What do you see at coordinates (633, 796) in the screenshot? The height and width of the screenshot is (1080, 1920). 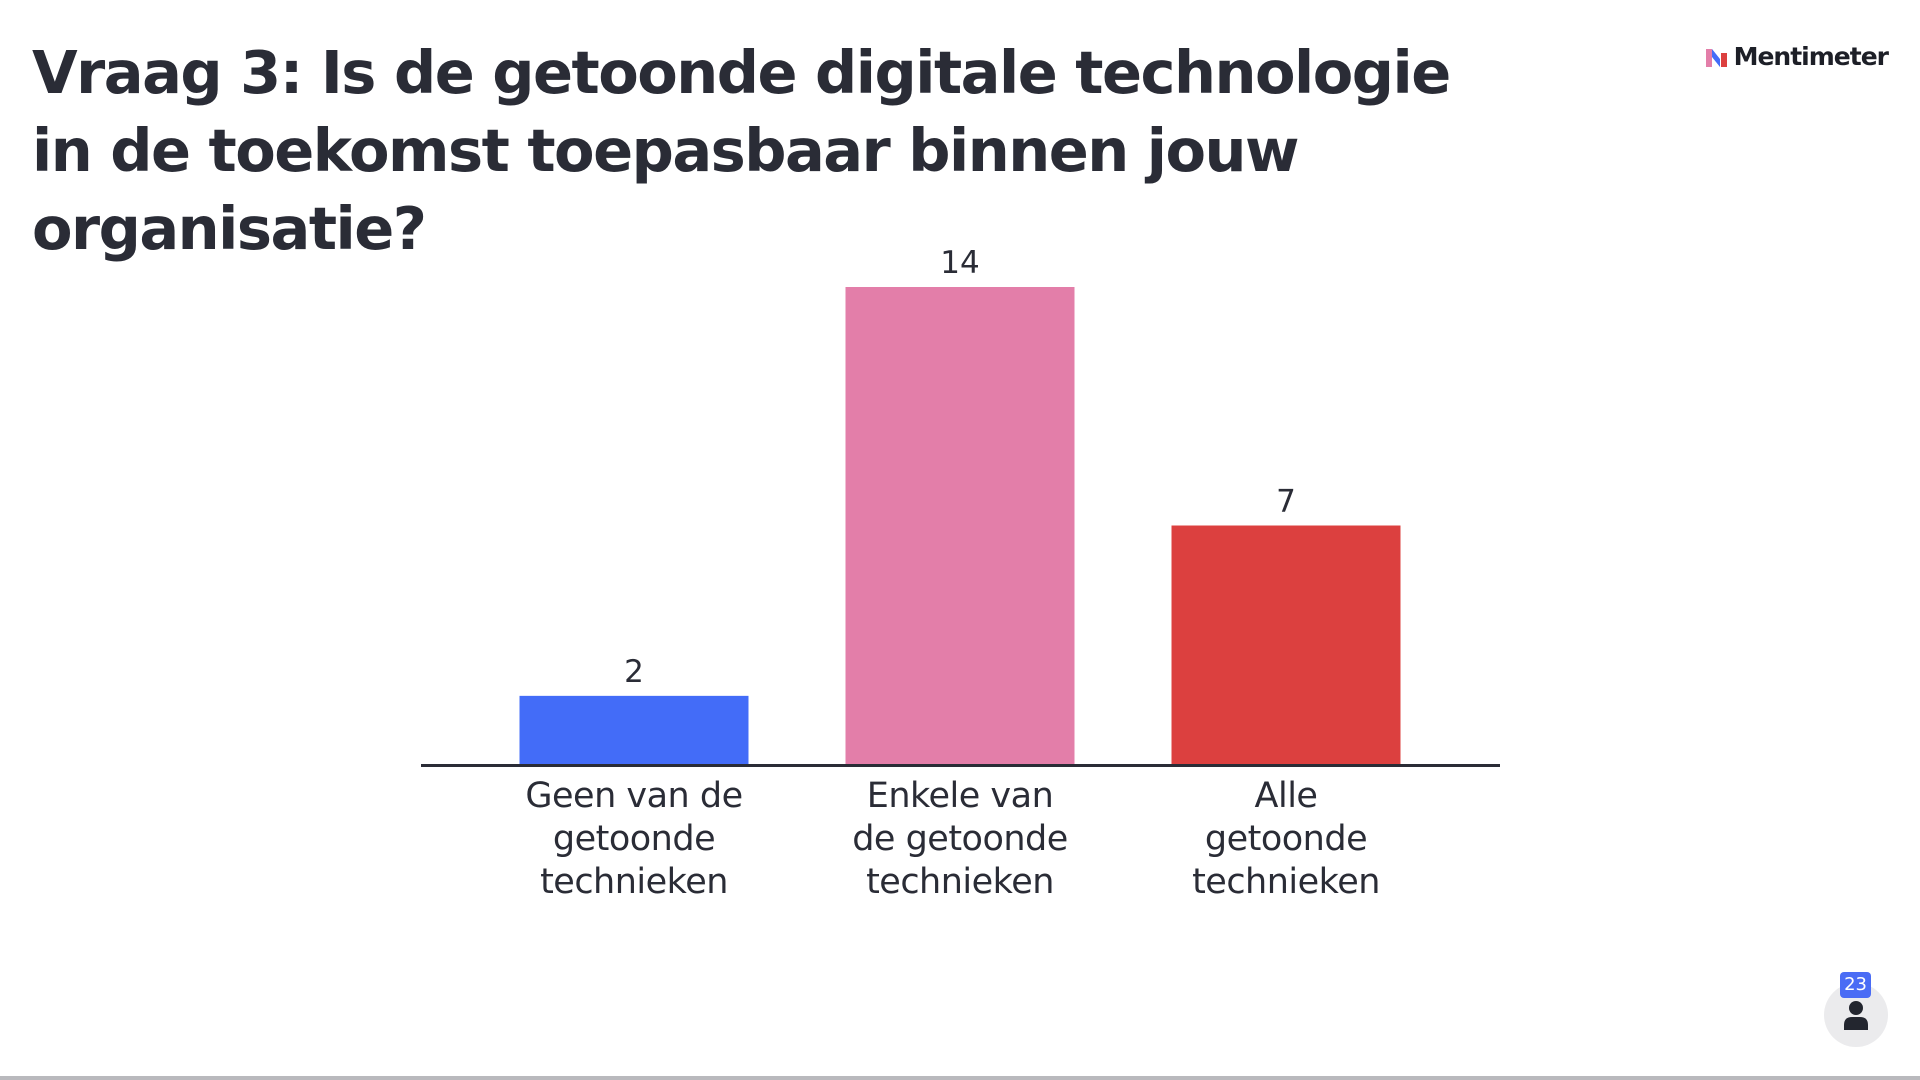 I see `category-label-line: Geen van de` at bounding box center [633, 796].